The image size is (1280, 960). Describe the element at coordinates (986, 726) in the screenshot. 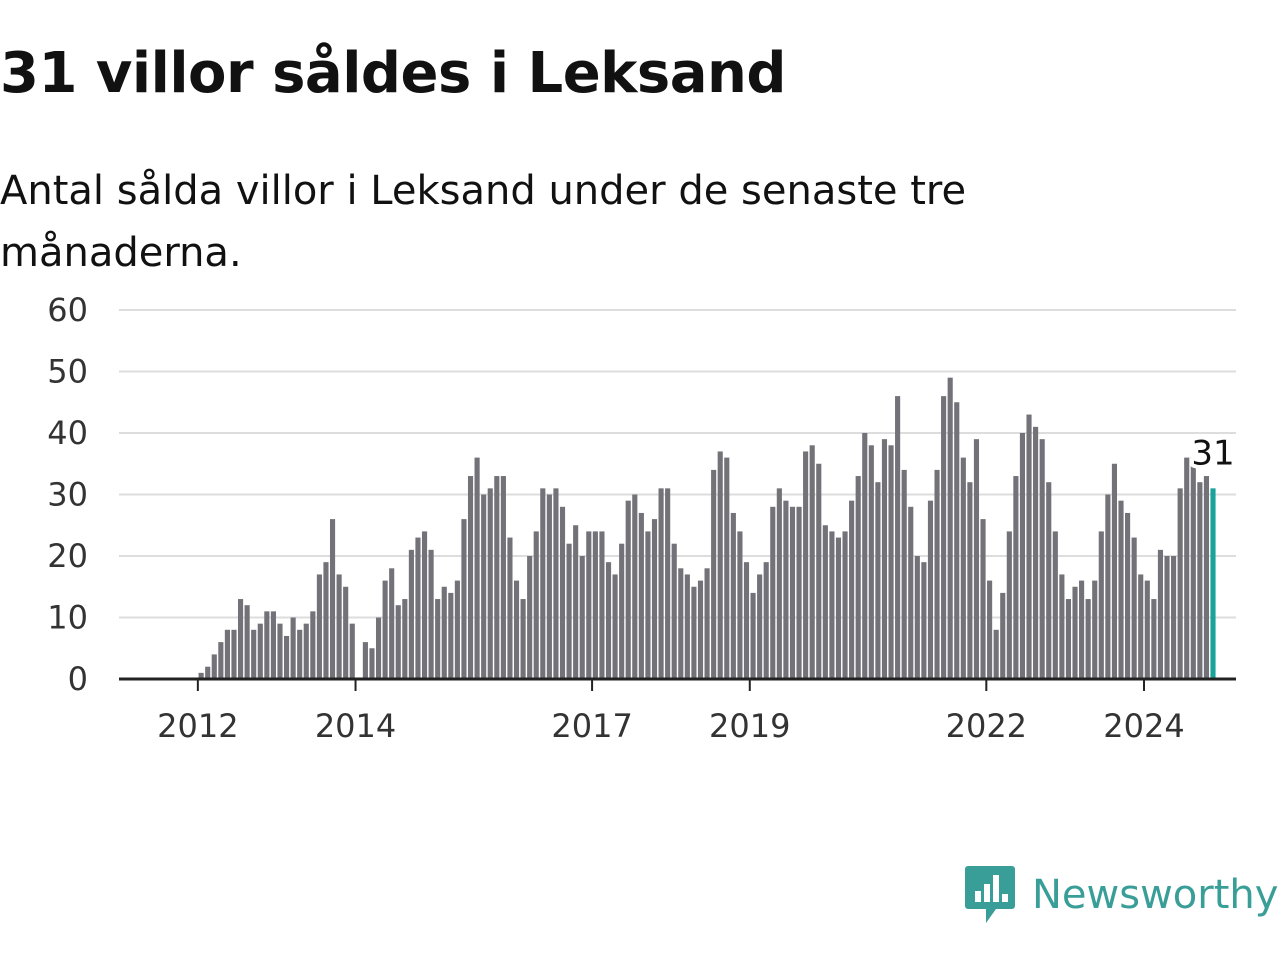

I see `x-tick-label: 2022` at that location.